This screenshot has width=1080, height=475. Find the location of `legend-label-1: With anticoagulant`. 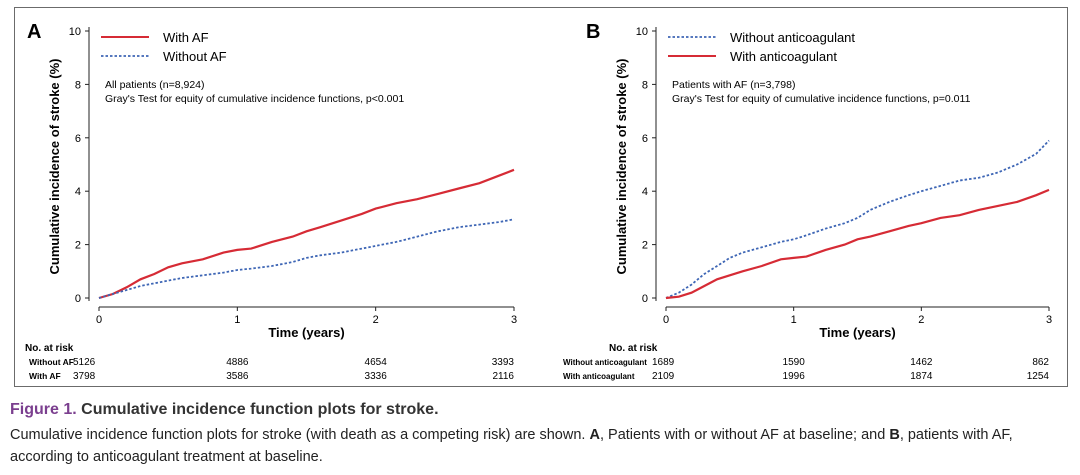

legend-label-1: With anticoagulant is located at coordinates (783, 56).